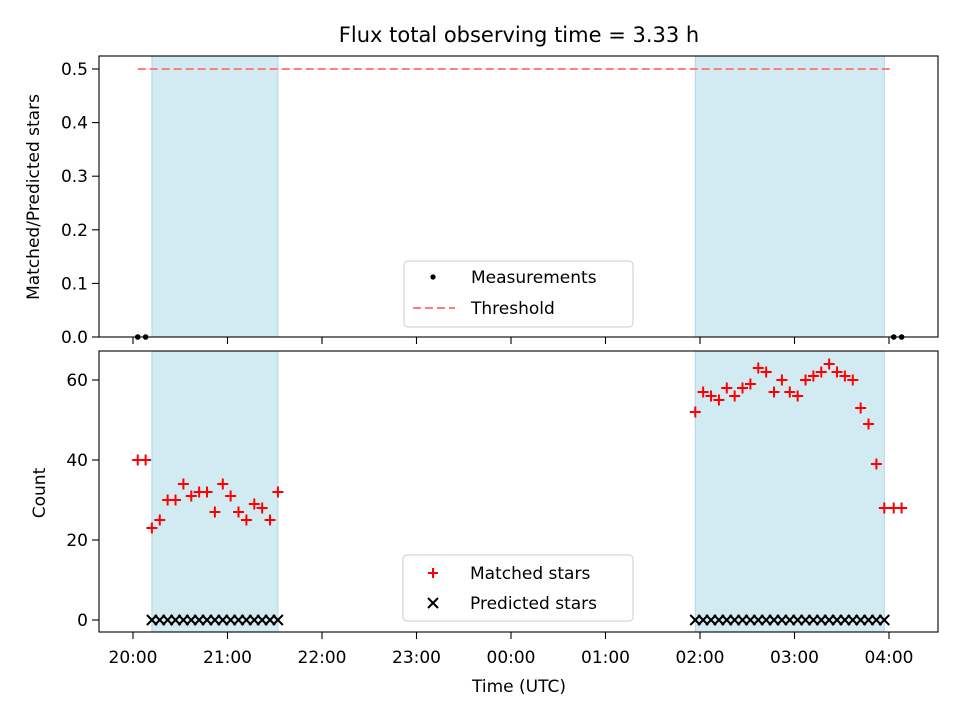  I want to click on legend-matched-marker, so click(433, 573).